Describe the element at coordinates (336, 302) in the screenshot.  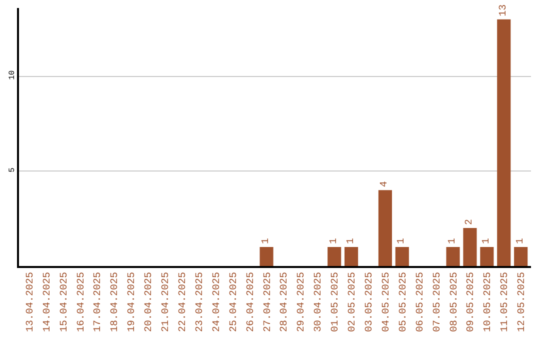
I see `x-tick-label: 01.05.2025` at that location.